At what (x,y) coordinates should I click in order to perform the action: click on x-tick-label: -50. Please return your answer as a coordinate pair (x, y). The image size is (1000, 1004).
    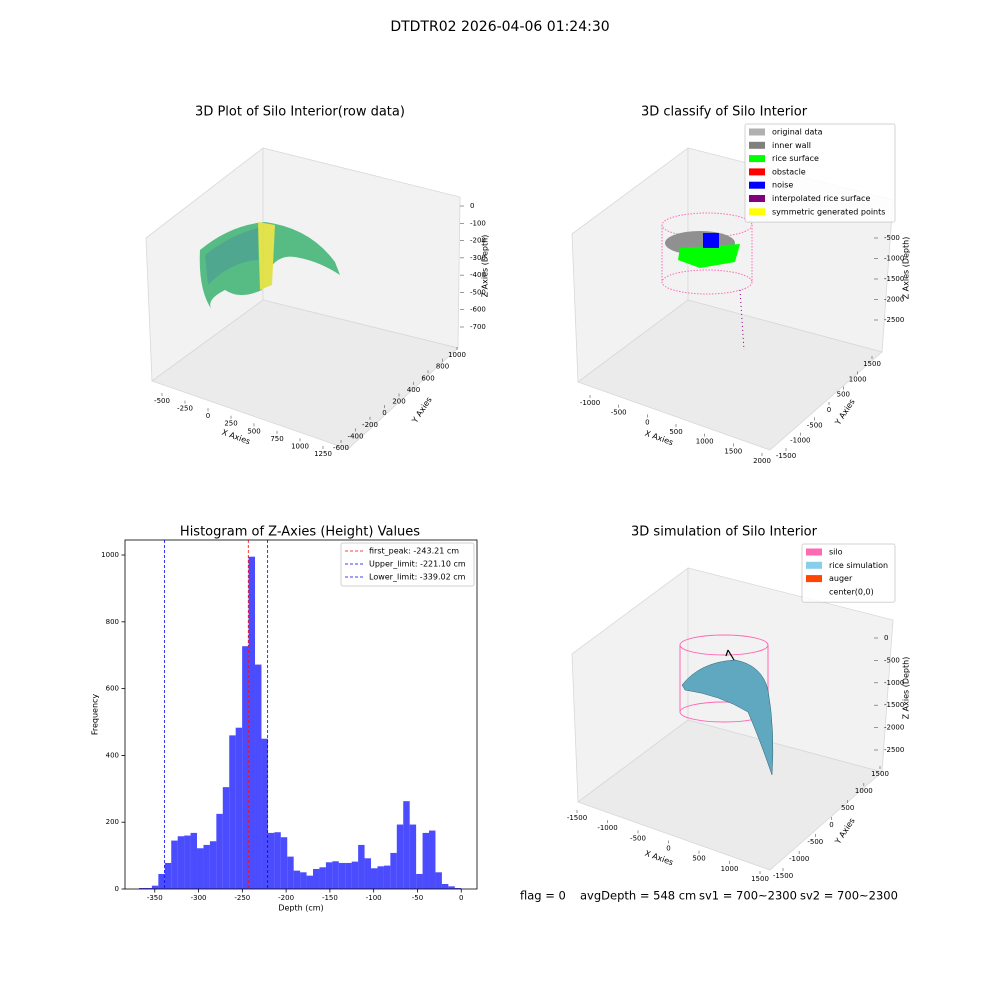
    Looking at the image, I should click on (417, 898).